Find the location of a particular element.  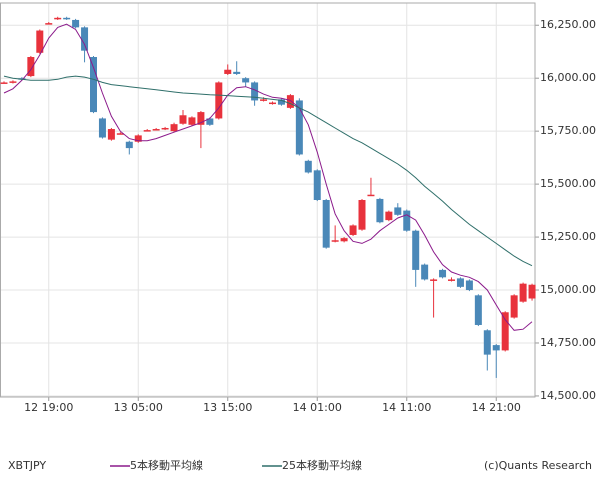

x-tick-label: 14 01:00 is located at coordinates (317, 407).